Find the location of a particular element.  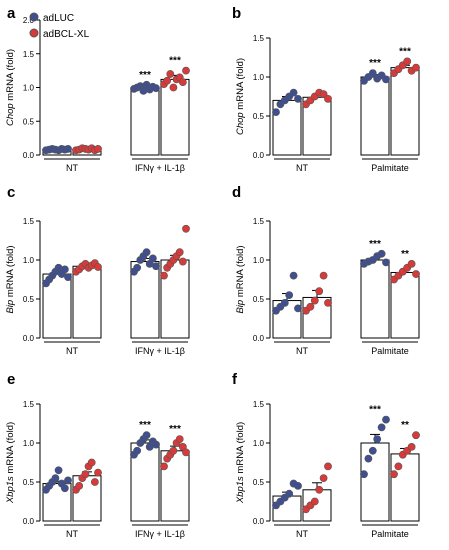

legend-label-adluc: adLUC is located at coordinates (58, 18).